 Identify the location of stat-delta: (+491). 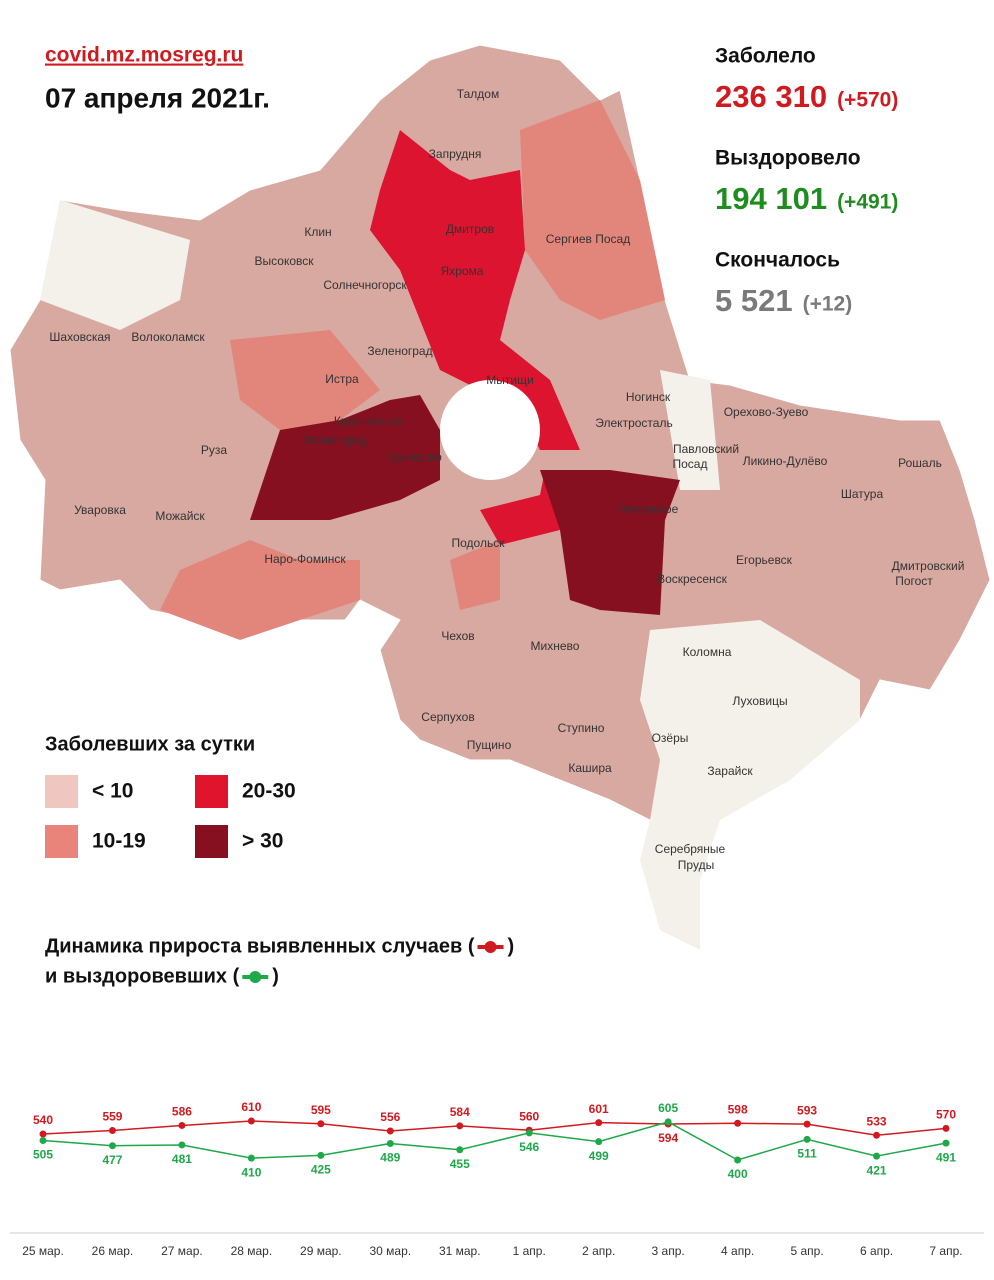
(867, 202).